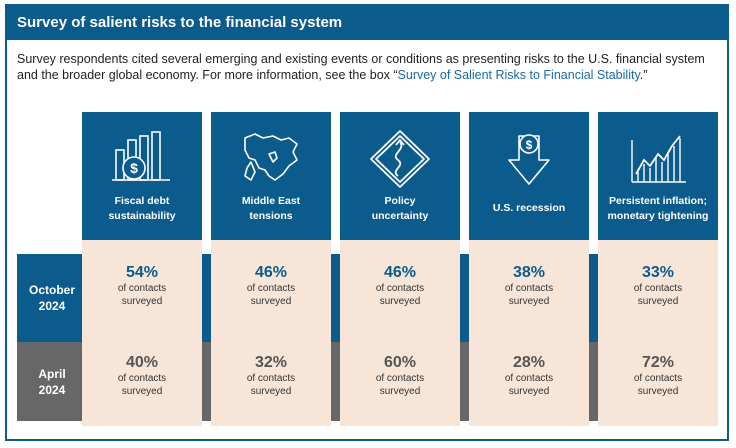 The height and width of the screenshot is (448, 736). I want to click on cell-fiscal-debt-april: 40% of contacts surveyed, so click(142, 376).